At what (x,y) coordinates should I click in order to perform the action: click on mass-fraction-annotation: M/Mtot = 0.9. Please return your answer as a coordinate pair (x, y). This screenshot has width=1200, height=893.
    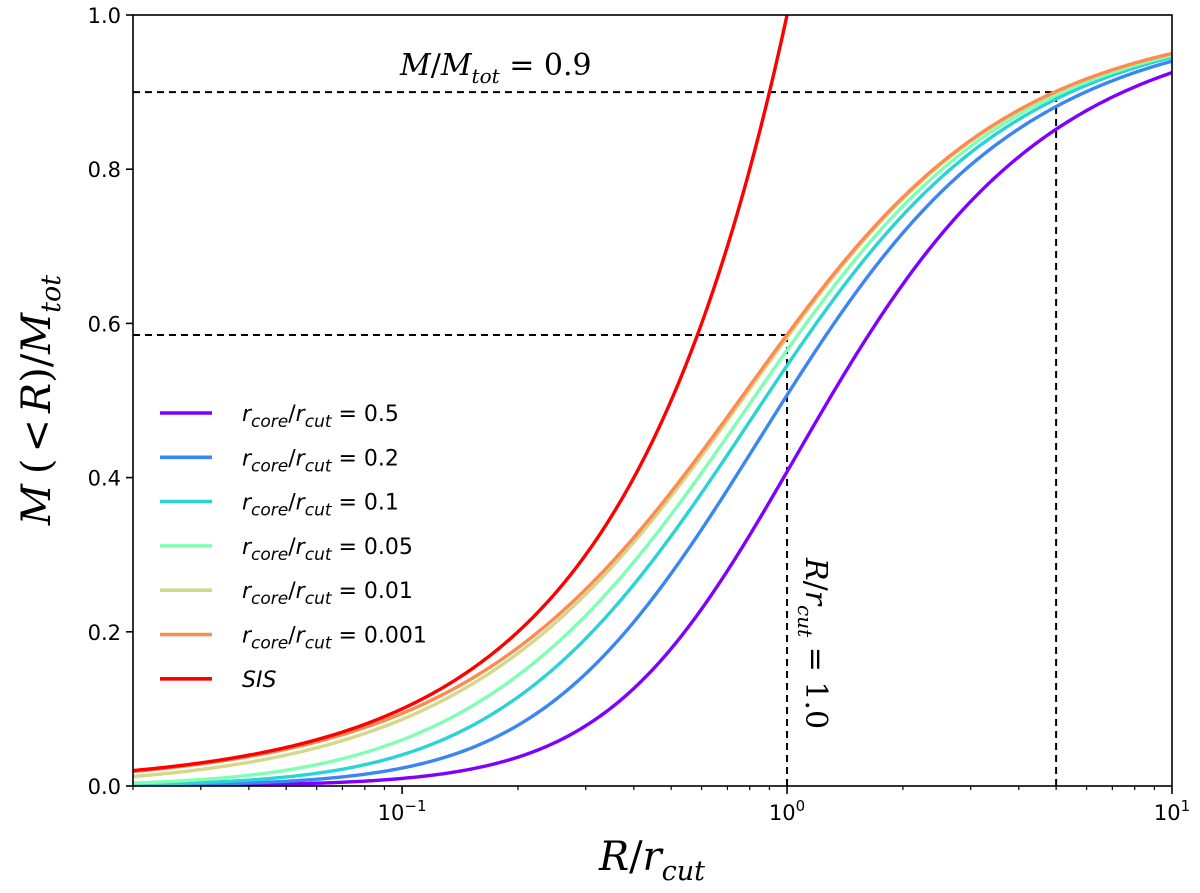
    Looking at the image, I should click on (495, 68).